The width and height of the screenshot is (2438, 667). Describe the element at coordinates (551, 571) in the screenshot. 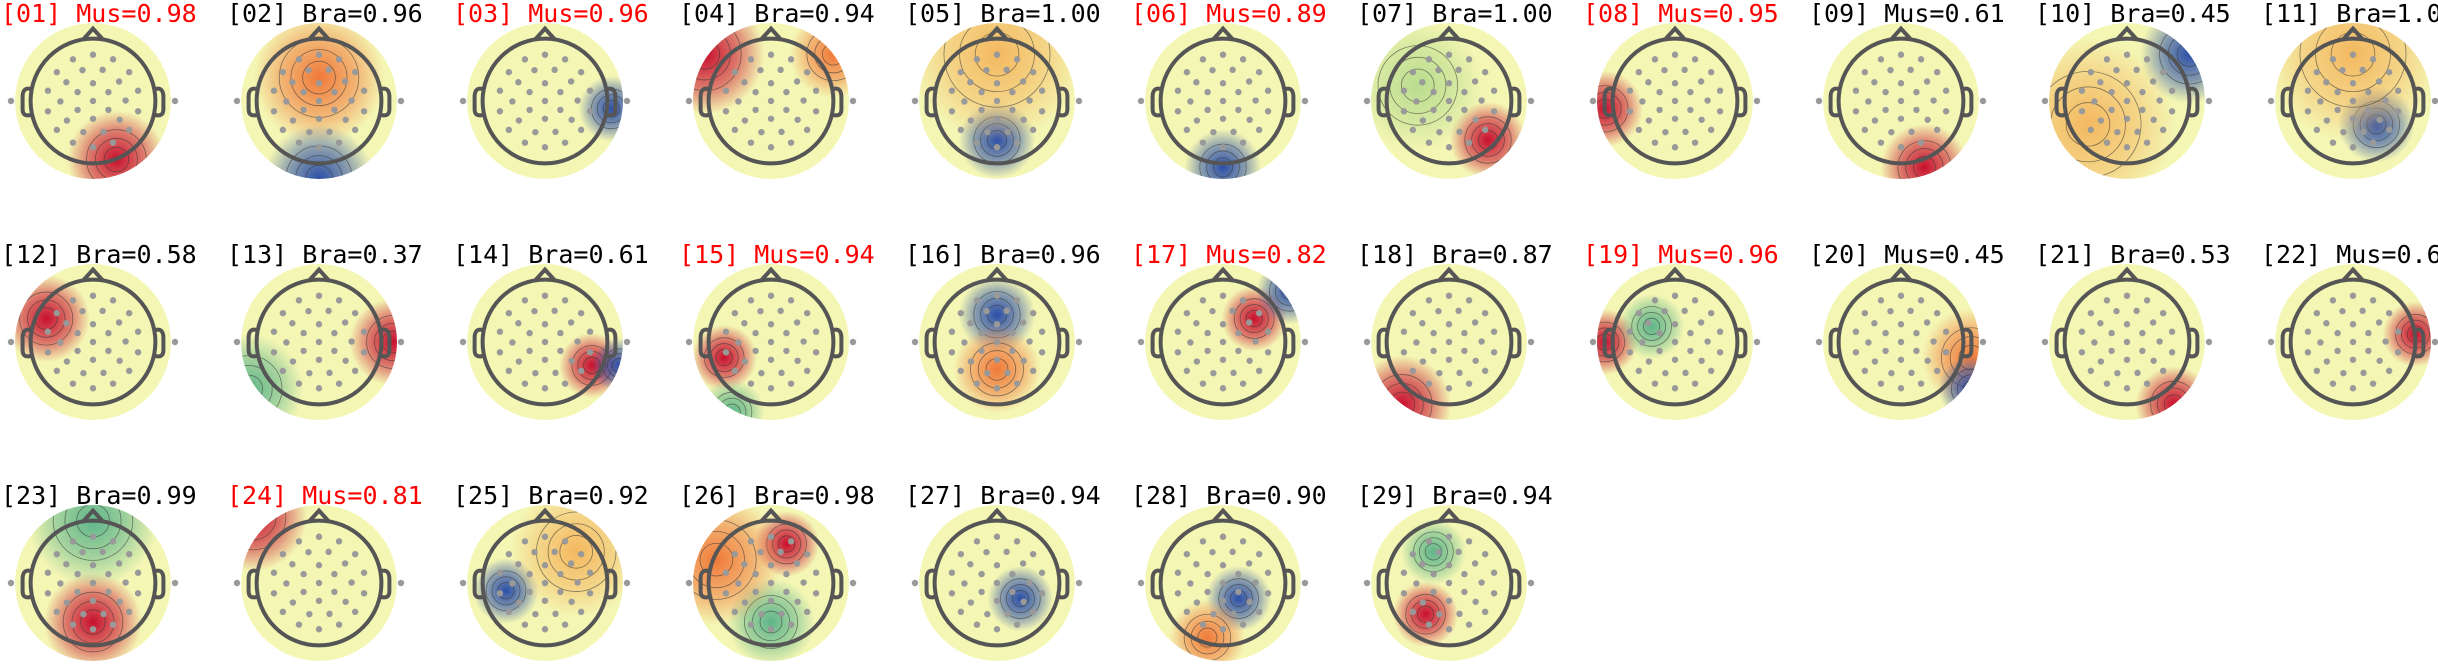

I see `component: [25] Bra=0.92` at that location.